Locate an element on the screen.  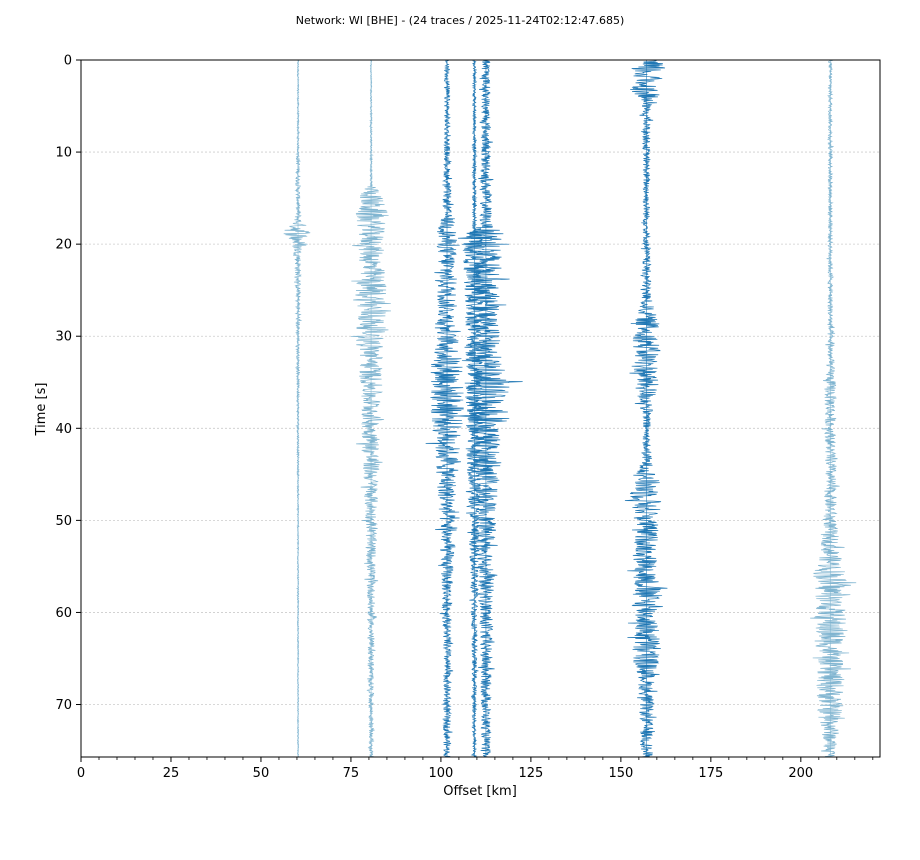
x-tick-label-100: 100 is located at coordinates (440, 773).